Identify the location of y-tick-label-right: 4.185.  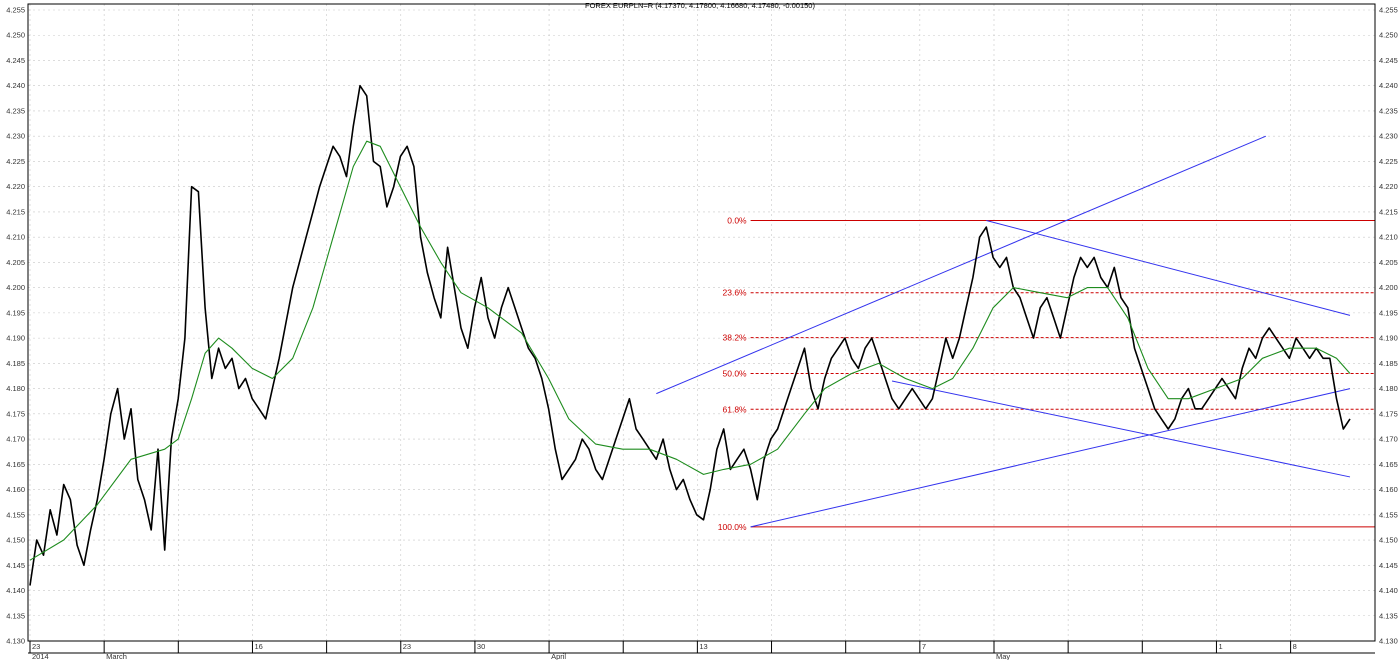
(1388, 363).